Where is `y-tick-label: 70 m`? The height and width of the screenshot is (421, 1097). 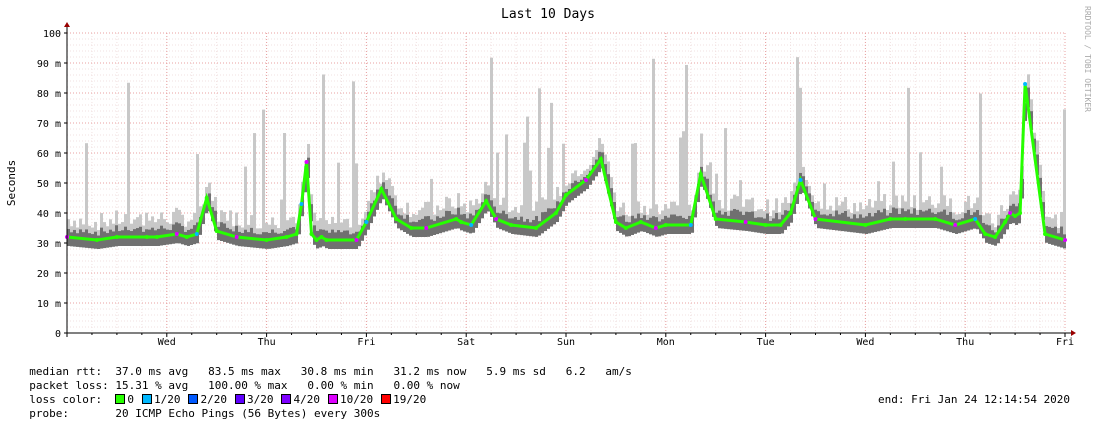 y-tick-label: 70 m is located at coordinates (49, 124).